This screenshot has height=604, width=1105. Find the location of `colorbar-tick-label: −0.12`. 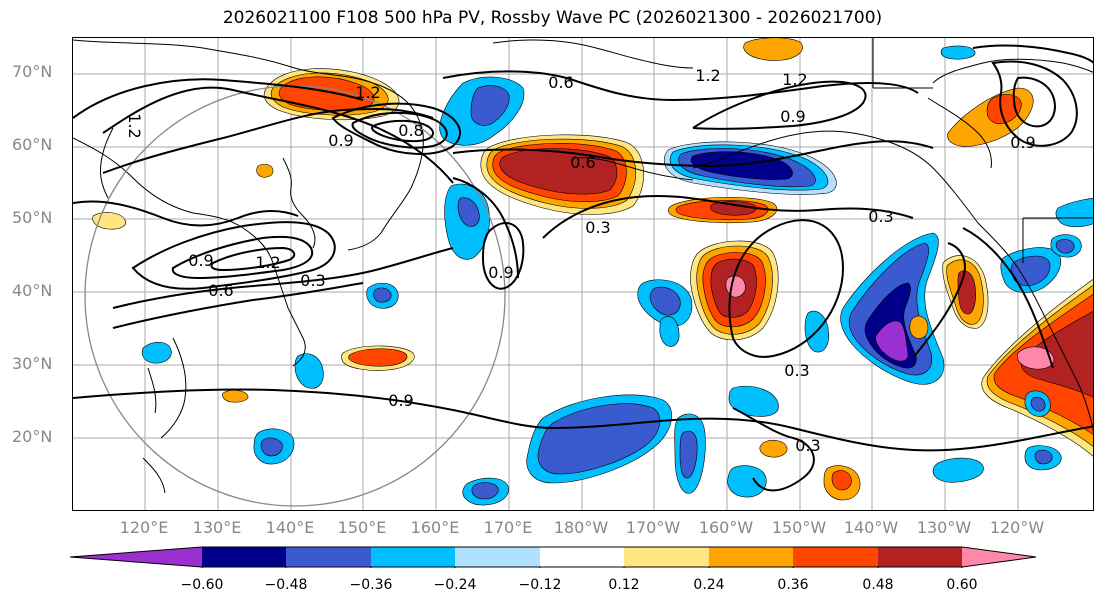

colorbar-tick-label: −0.12 is located at coordinates (540, 585).